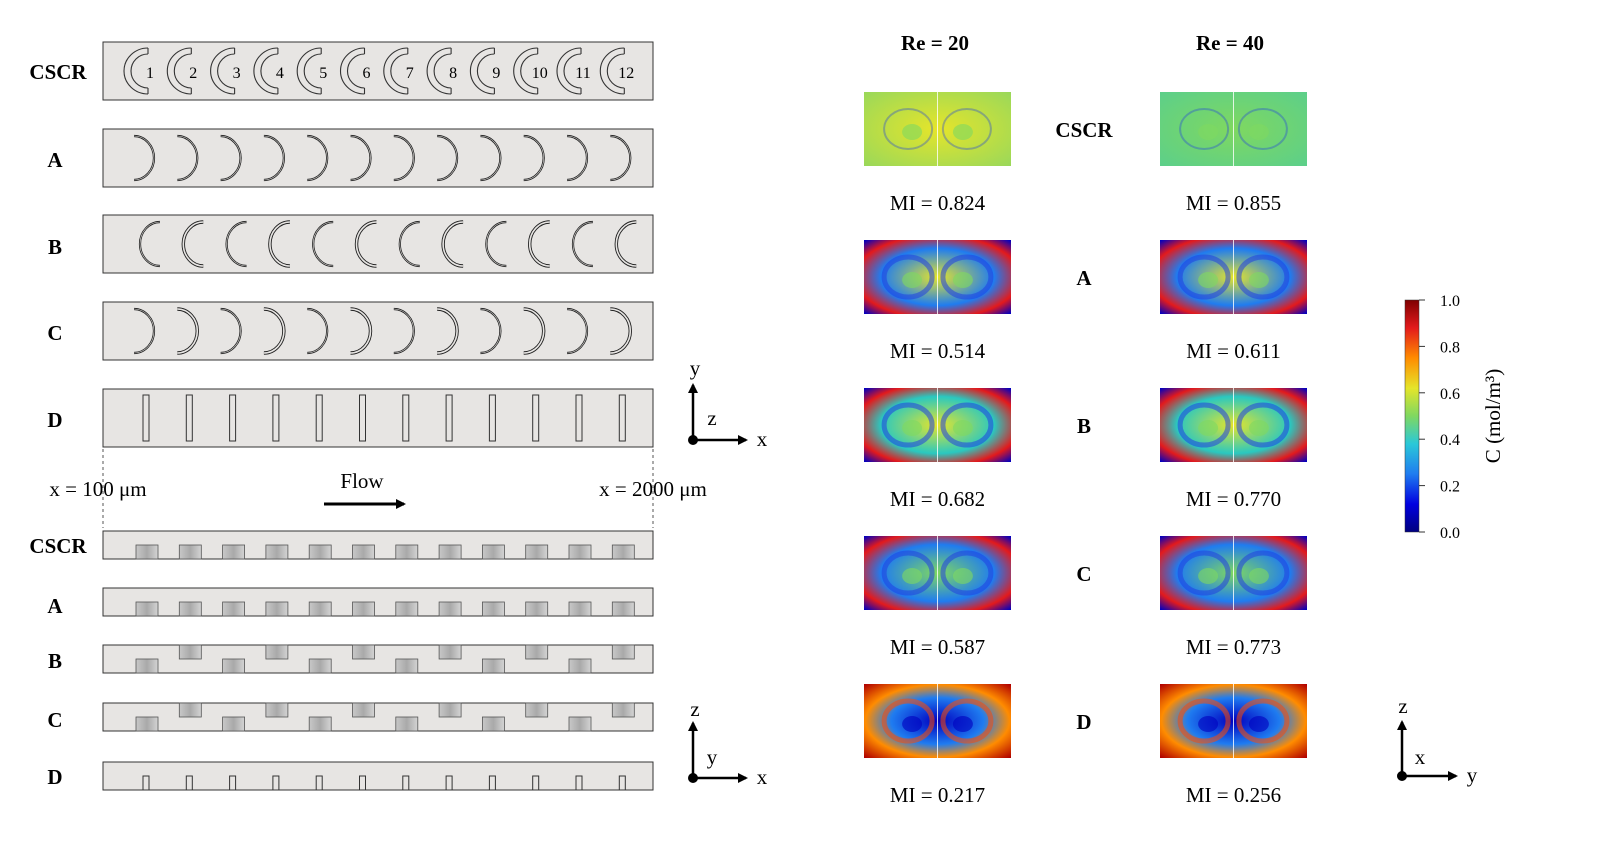 The width and height of the screenshot is (1607, 843). Describe the element at coordinates (1402, 706) in the screenshot. I see `axis-right-up-label: z` at that location.